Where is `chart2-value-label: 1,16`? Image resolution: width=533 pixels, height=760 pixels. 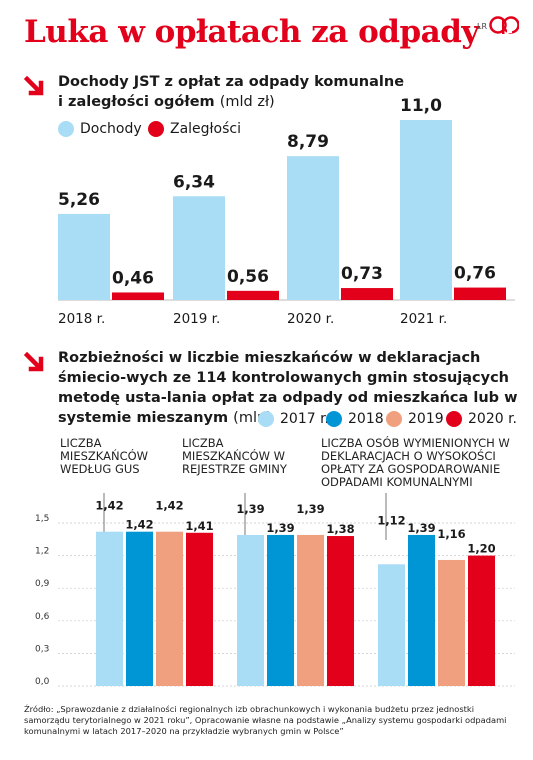 chart2-value-label: 1,16 is located at coordinates (451, 534).